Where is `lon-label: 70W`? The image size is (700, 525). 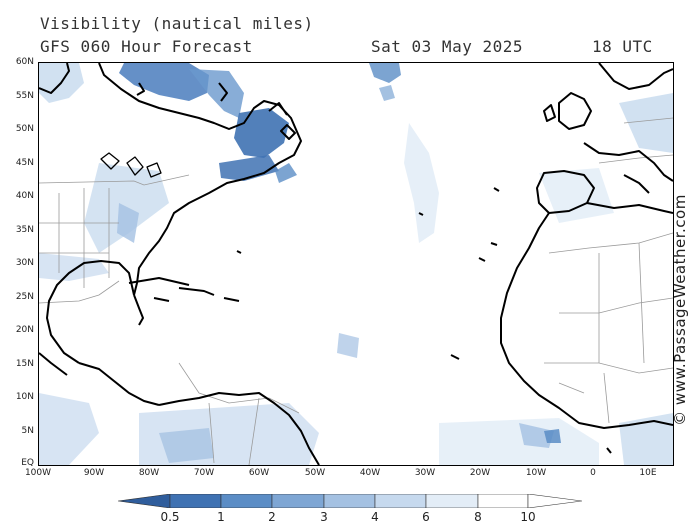
lon-label: 70W is located at coordinates (204, 473).